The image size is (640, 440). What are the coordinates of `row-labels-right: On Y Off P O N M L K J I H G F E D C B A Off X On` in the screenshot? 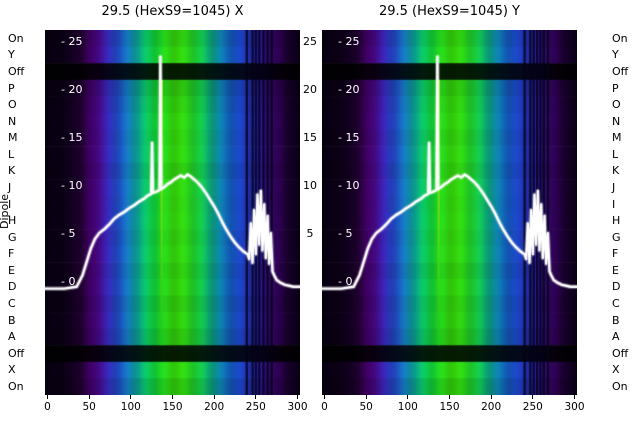 It's located at (625, 212).